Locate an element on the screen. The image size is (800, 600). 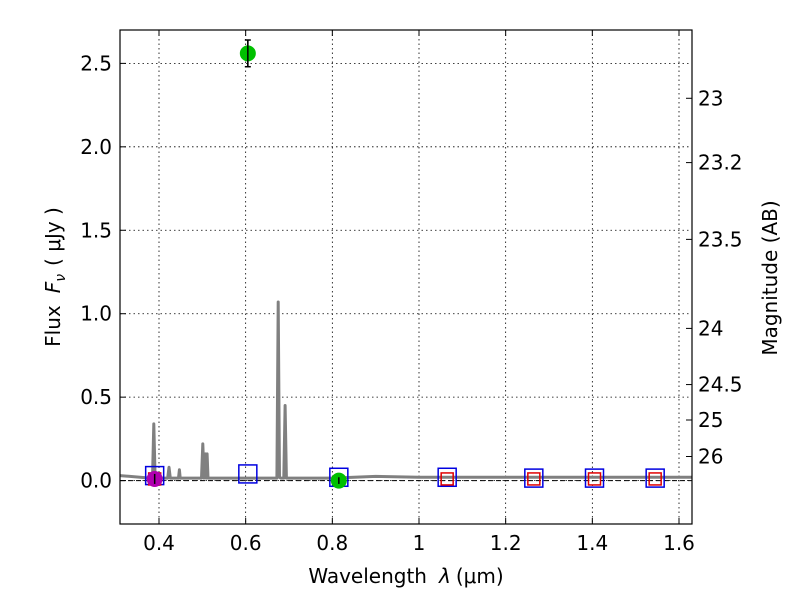
x-axis-label-unit: (μm) is located at coordinates (480, 576).